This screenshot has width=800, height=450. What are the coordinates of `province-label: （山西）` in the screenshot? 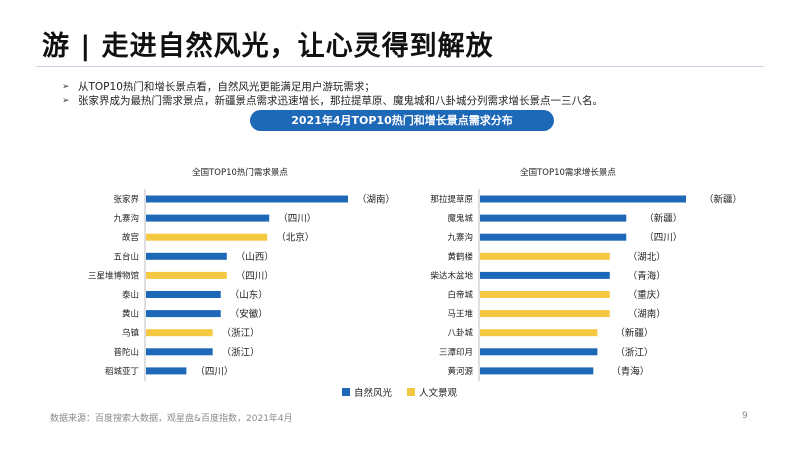 It's located at (255, 257).